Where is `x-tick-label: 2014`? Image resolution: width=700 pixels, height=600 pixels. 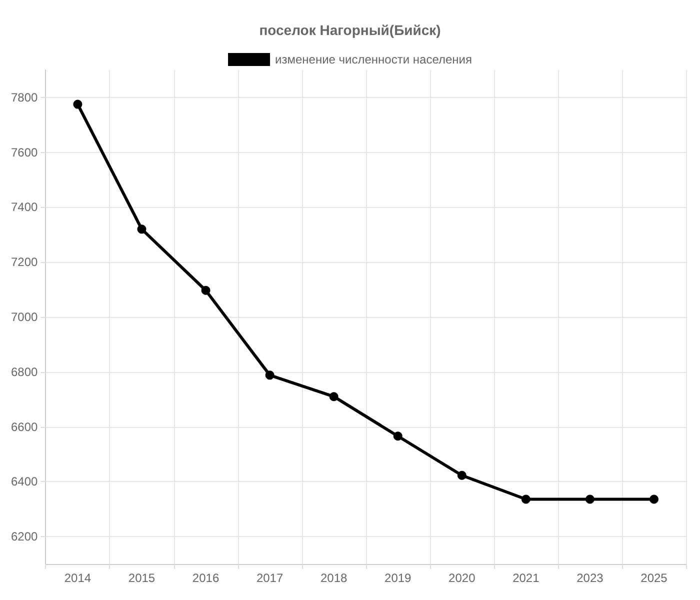
x-tick-label: 2014 is located at coordinates (78, 578).